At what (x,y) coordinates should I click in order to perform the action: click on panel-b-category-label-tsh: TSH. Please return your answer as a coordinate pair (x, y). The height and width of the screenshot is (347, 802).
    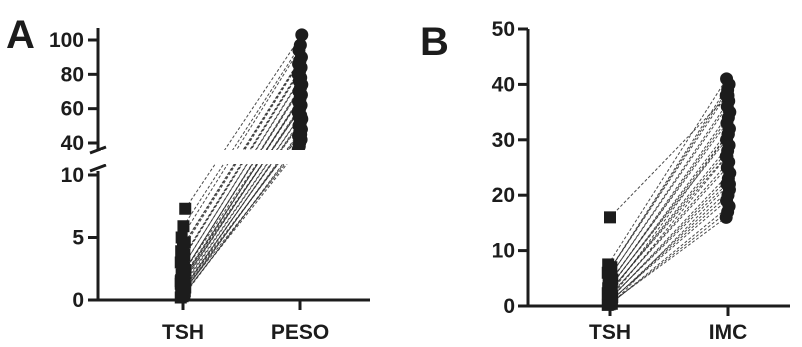
    Looking at the image, I should click on (610, 332).